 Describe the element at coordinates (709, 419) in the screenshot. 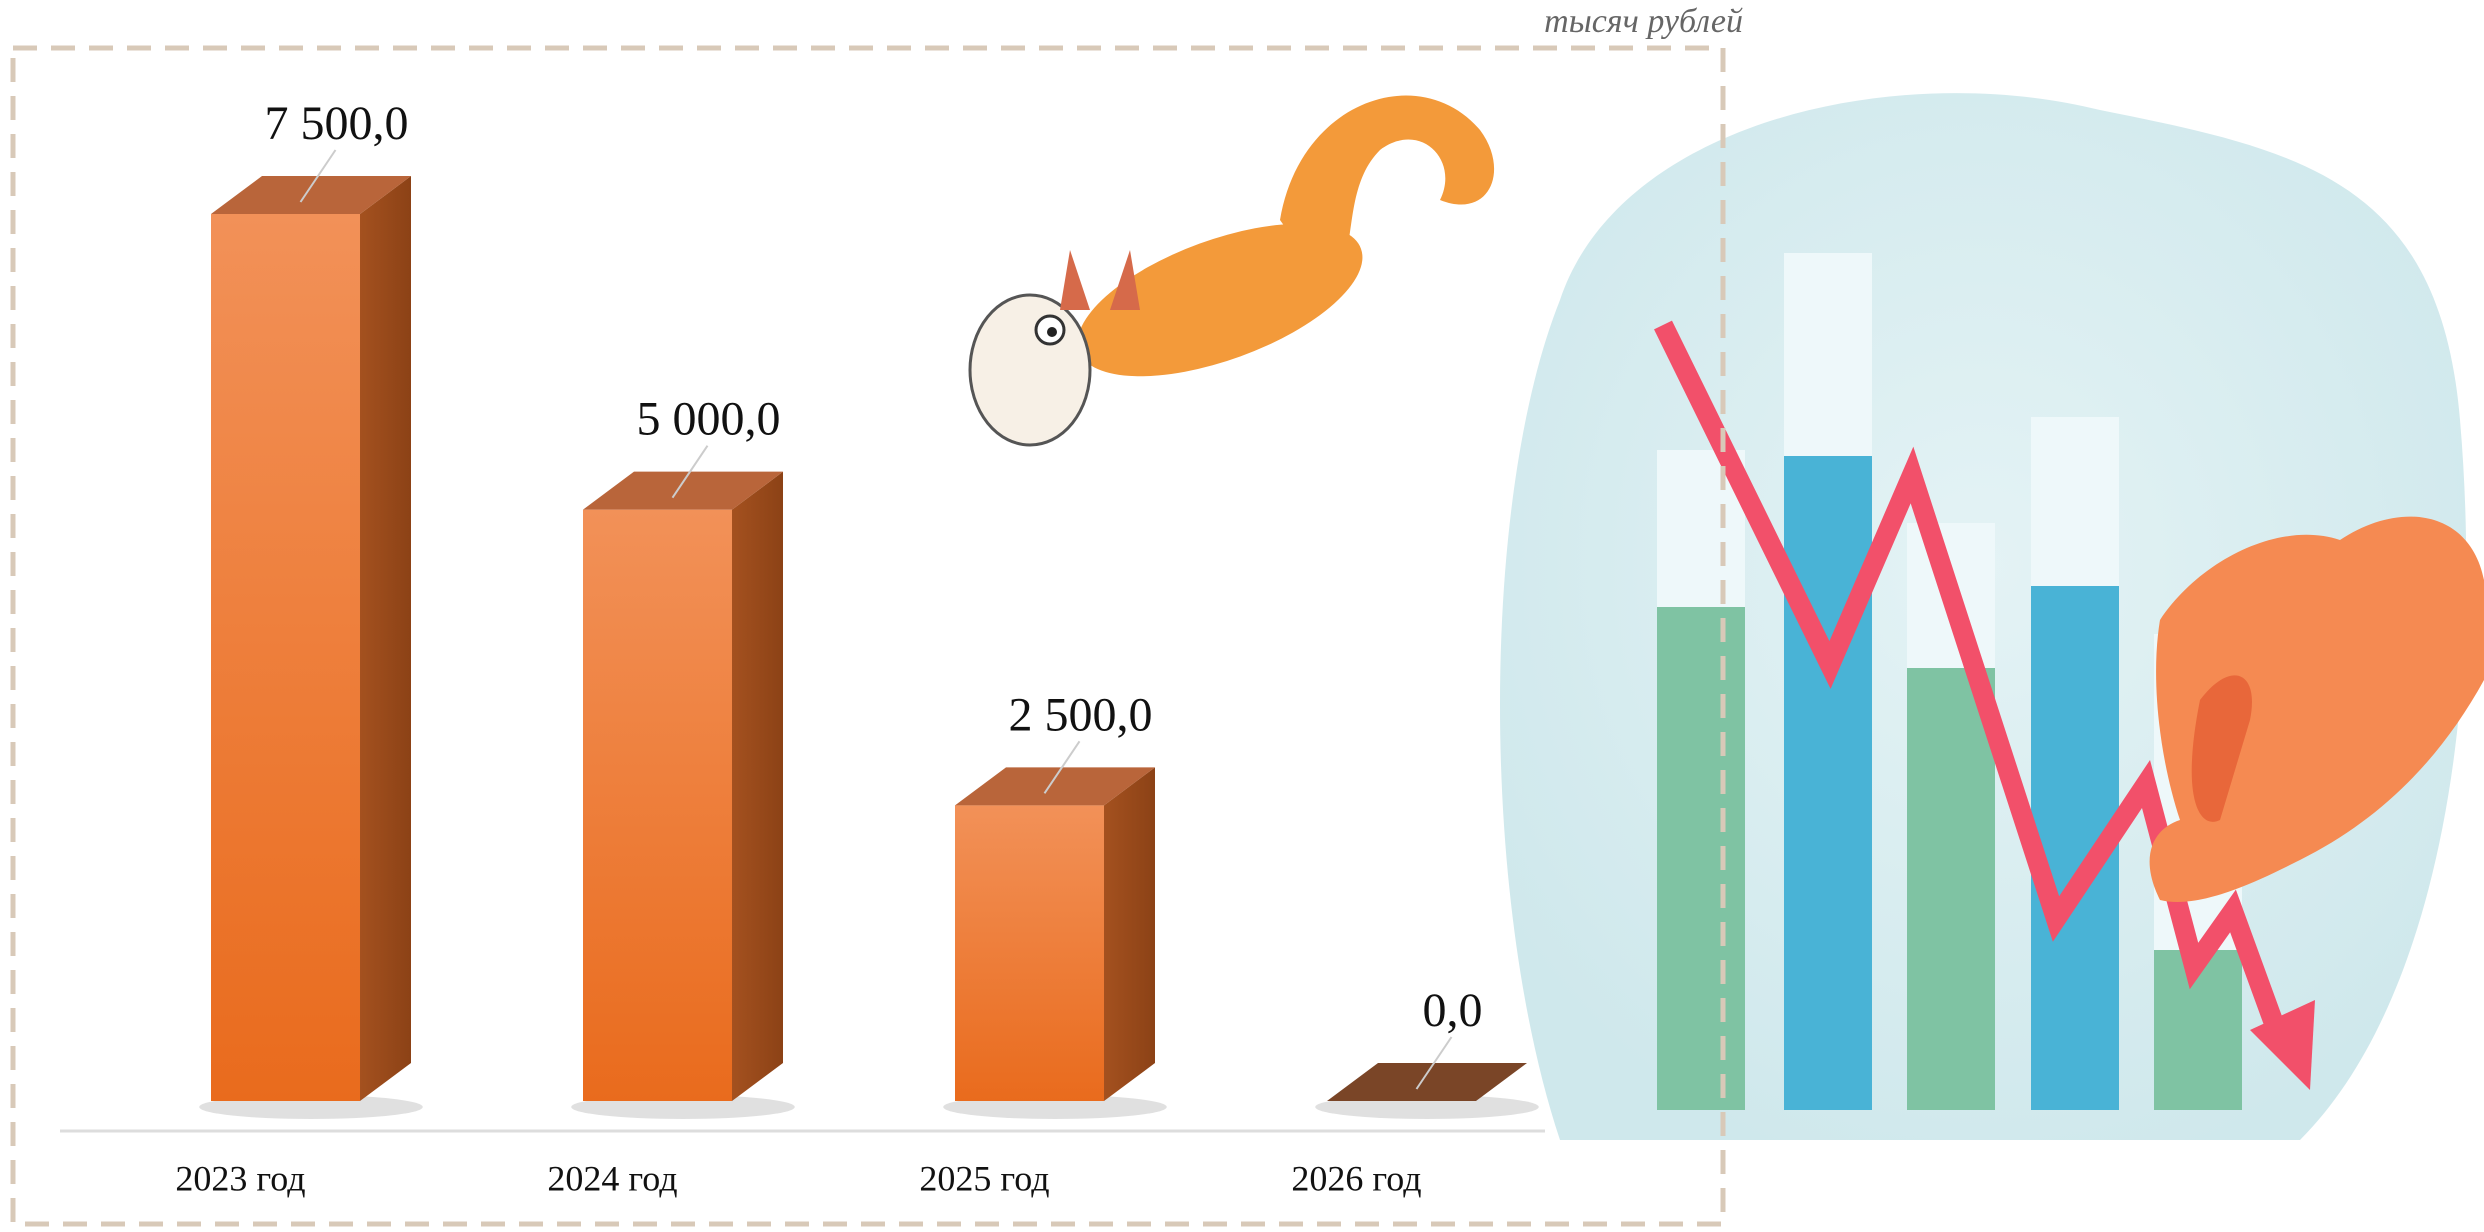

I see `value-label: 5 000,0` at that location.